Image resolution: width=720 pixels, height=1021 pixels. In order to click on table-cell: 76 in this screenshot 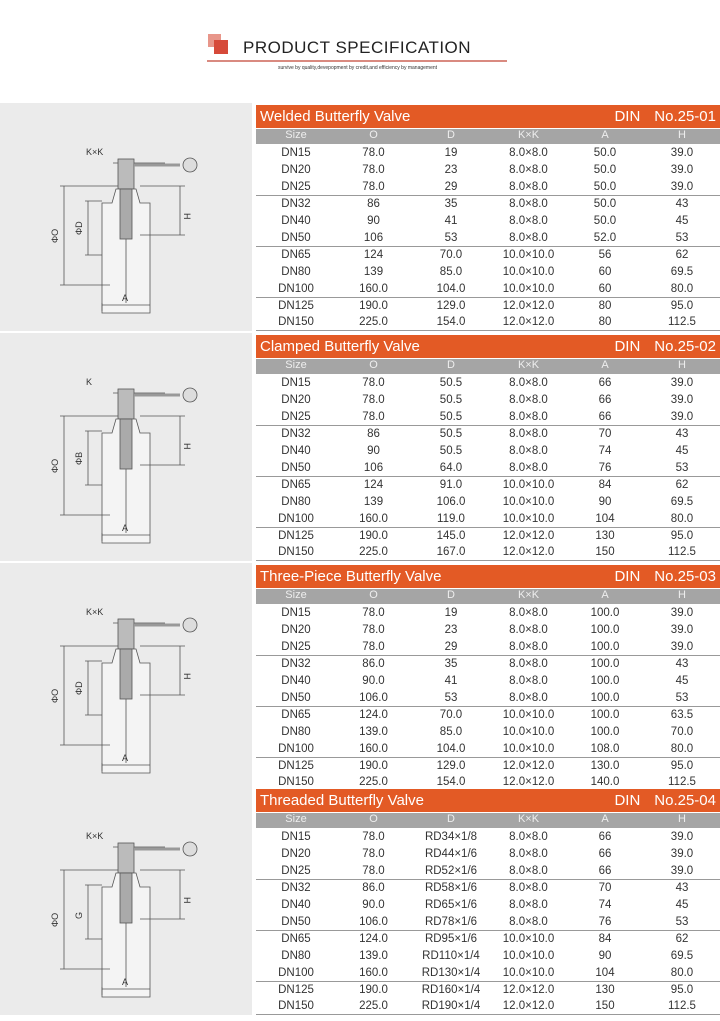, I will do `click(605, 467)`.